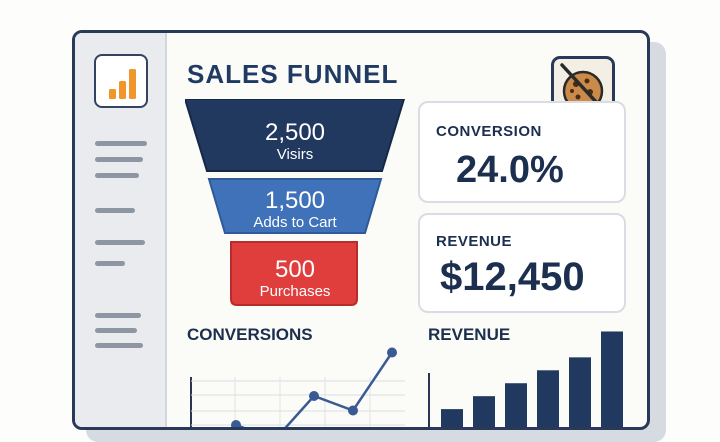 The width and height of the screenshot is (720, 442). Describe the element at coordinates (293, 74) in the screenshot. I see `page-title: SALES FUNNEL` at that location.